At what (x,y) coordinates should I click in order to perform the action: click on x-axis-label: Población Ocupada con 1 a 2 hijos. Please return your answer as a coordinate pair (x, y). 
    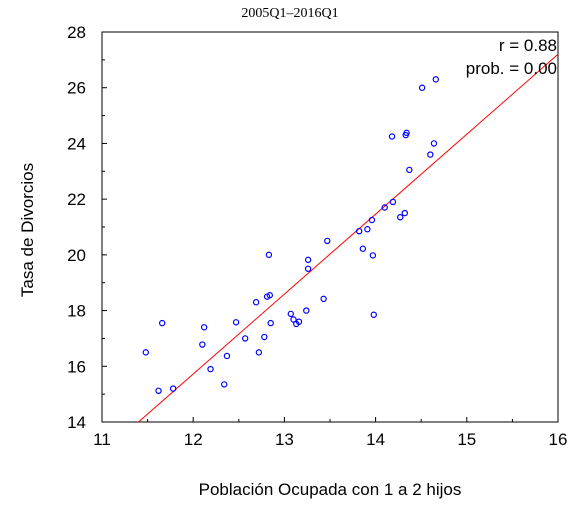
    Looking at the image, I should click on (330, 489).